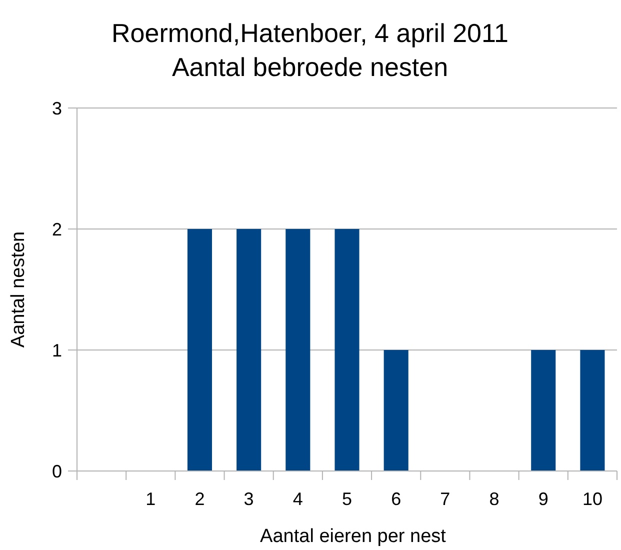 This screenshot has height=550, width=621. I want to click on chart-subtitle: Aantal bebroede nesten, so click(310, 67).